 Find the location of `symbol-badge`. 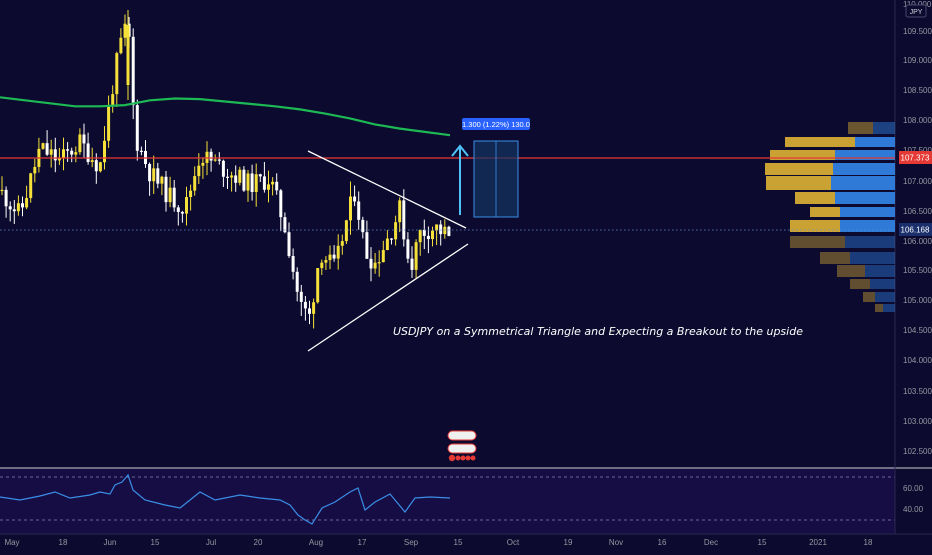

symbol-badge is located at coordinates (916, 11).